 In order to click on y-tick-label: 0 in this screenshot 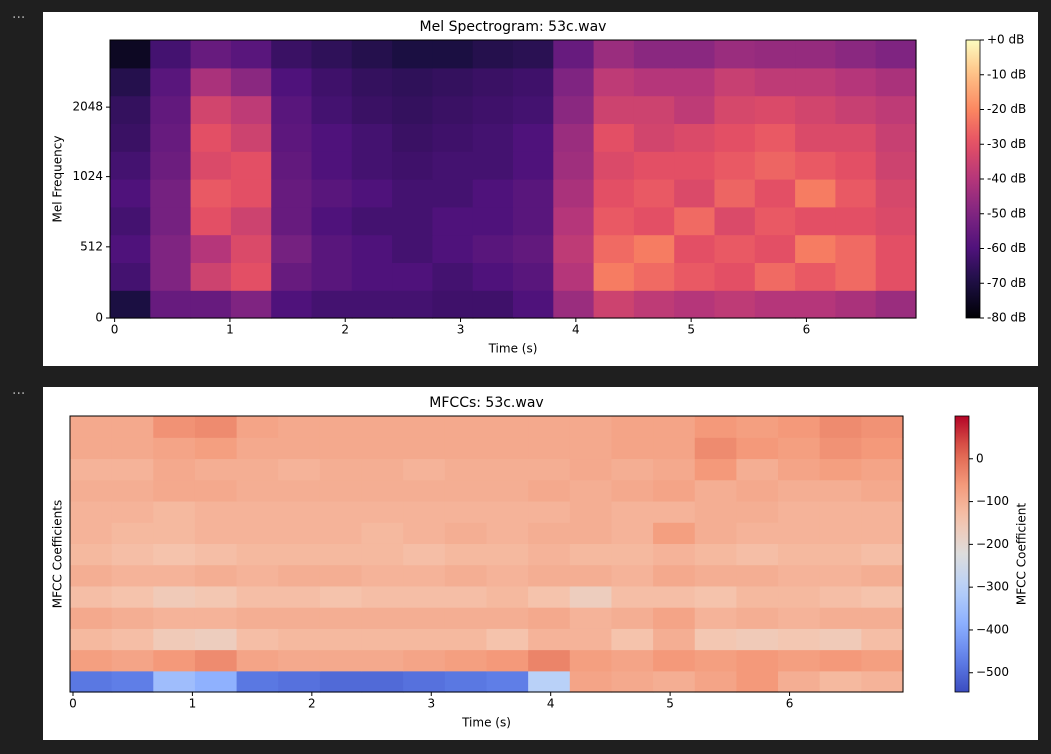, I will do `click(99, 318)`.